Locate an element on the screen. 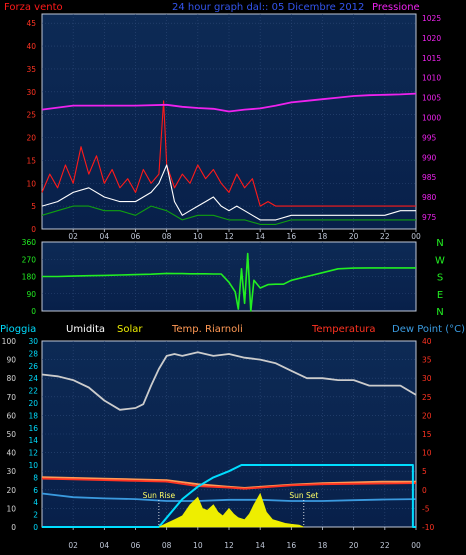  sun-annotations: Sun Rise Sun Set is located at coordinates (230, 509).